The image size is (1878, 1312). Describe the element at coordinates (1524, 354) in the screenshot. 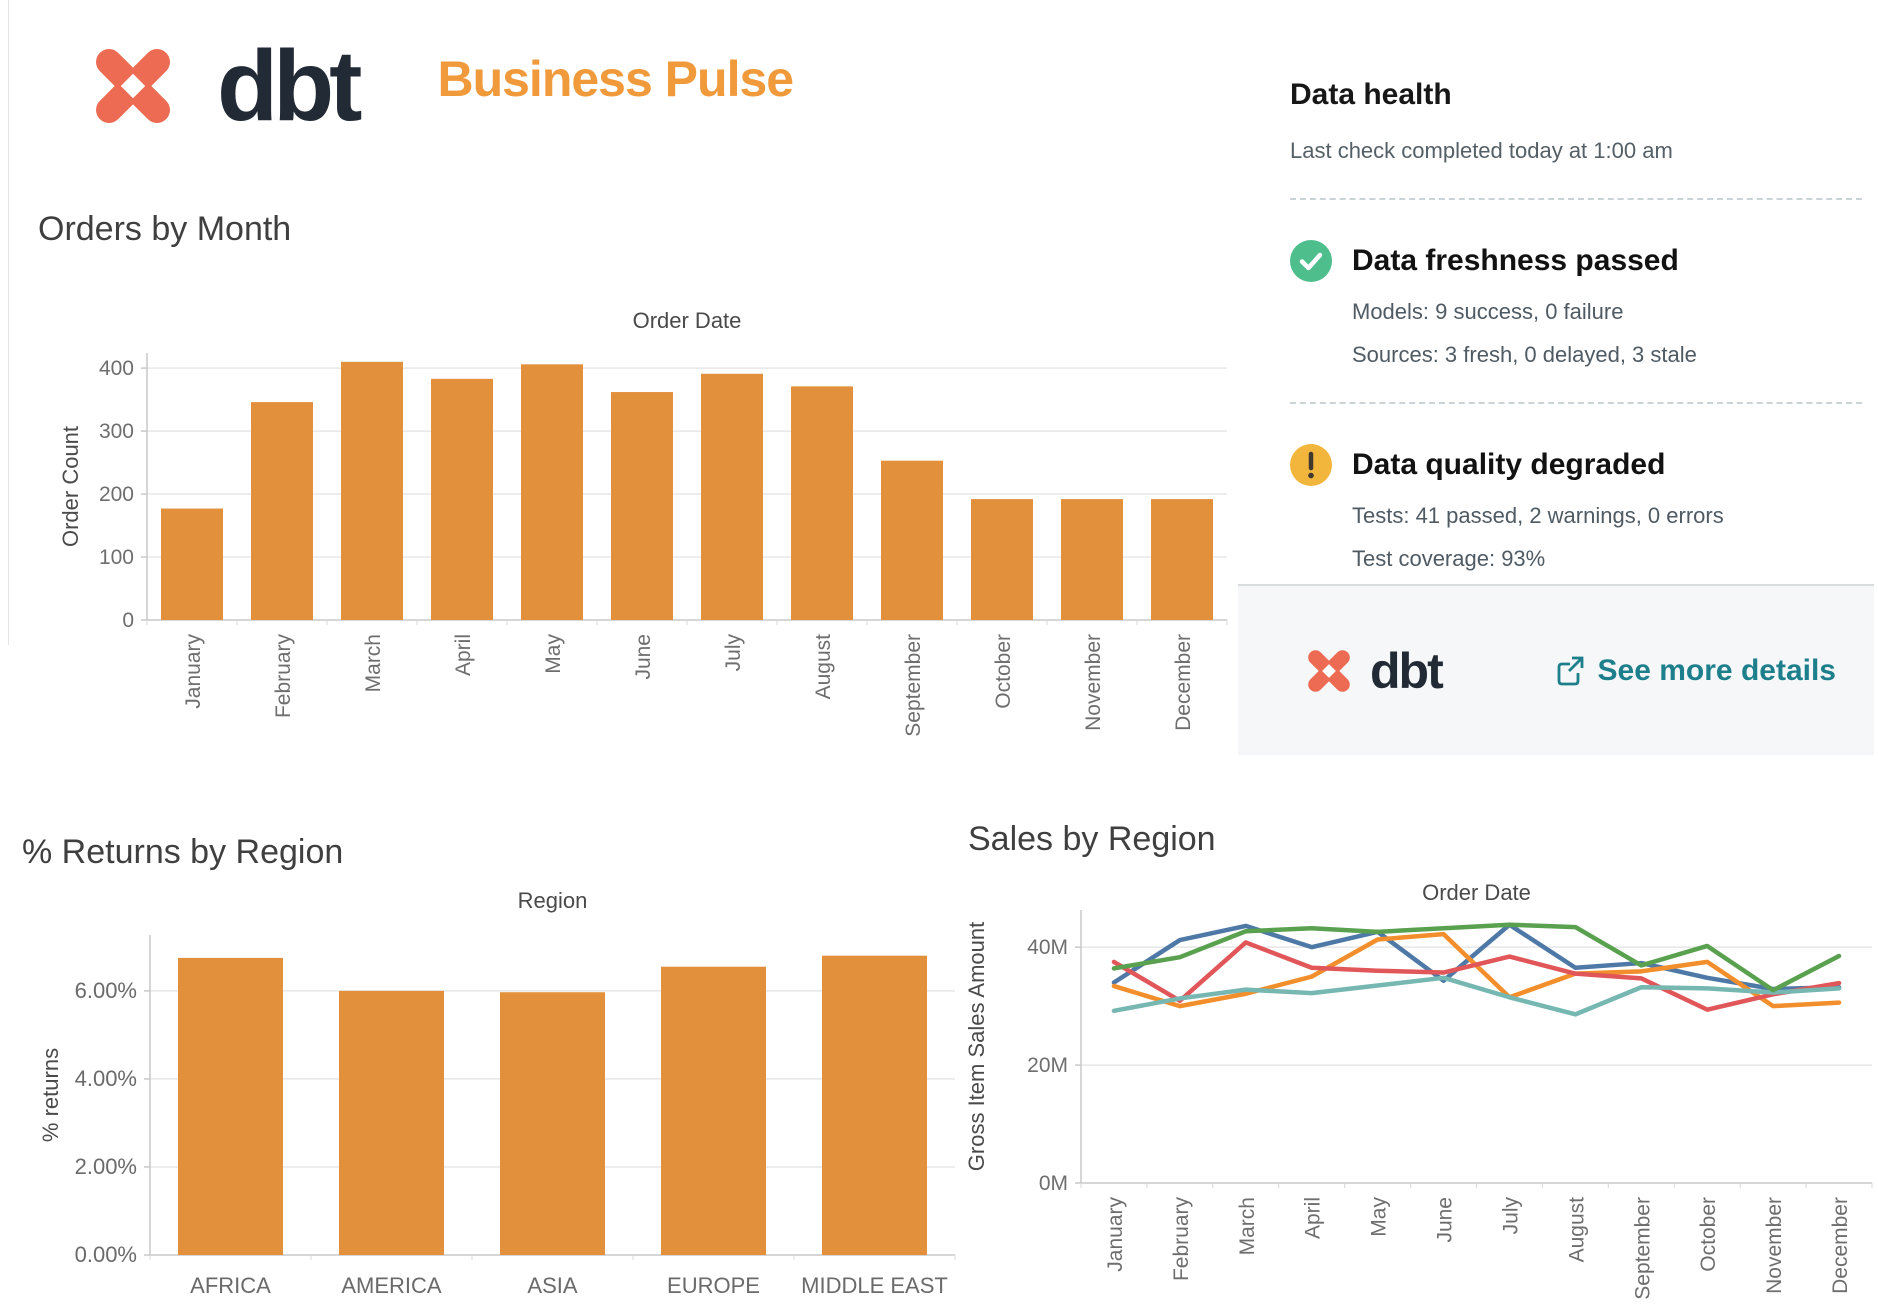

I see `sources-summary: Sources: 3 fresh, 0 delayed, 3 stale` at that location.